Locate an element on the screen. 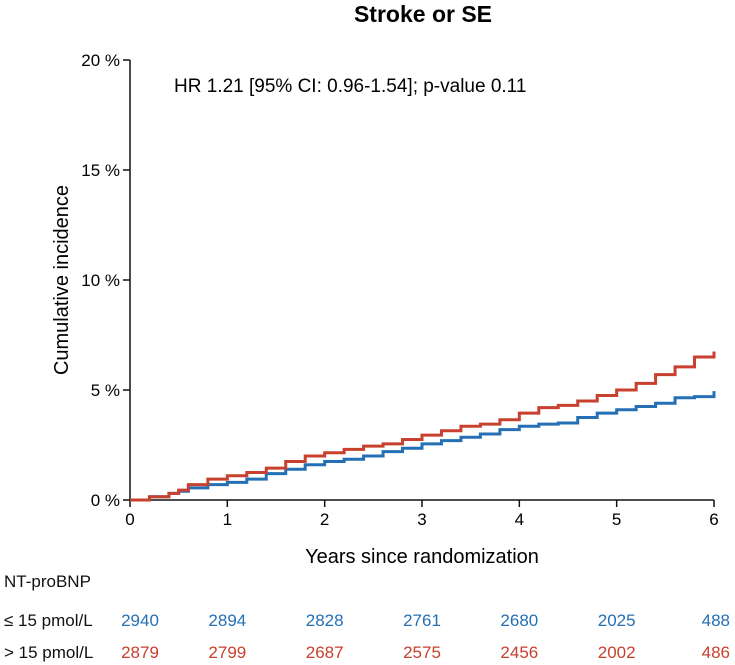 The width and height of the screenshot is (735, 665). x-tick-label: 6 is located at coordinates (713, 519).